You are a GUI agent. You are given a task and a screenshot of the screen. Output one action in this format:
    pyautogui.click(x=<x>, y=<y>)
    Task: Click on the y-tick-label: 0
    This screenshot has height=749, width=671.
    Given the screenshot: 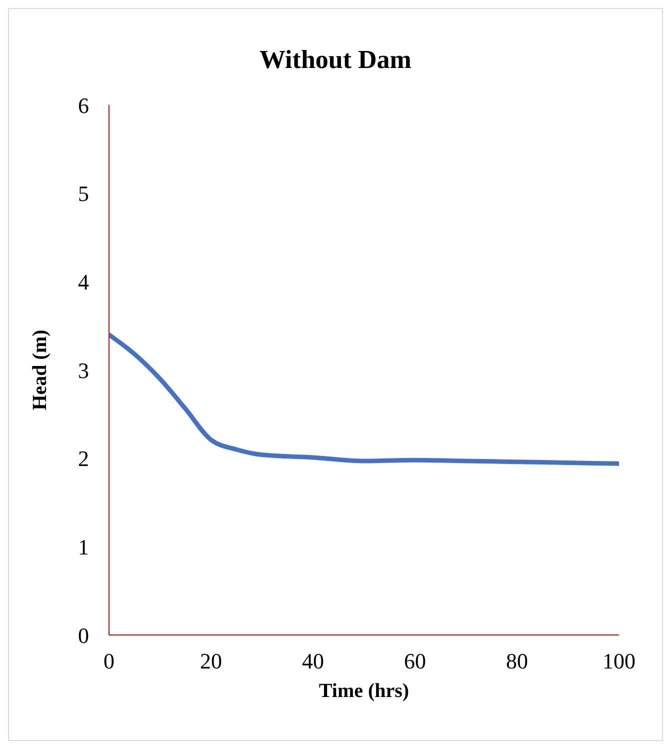 What is the action you would take?
    pyautogui.click(x=83, y=635)
    